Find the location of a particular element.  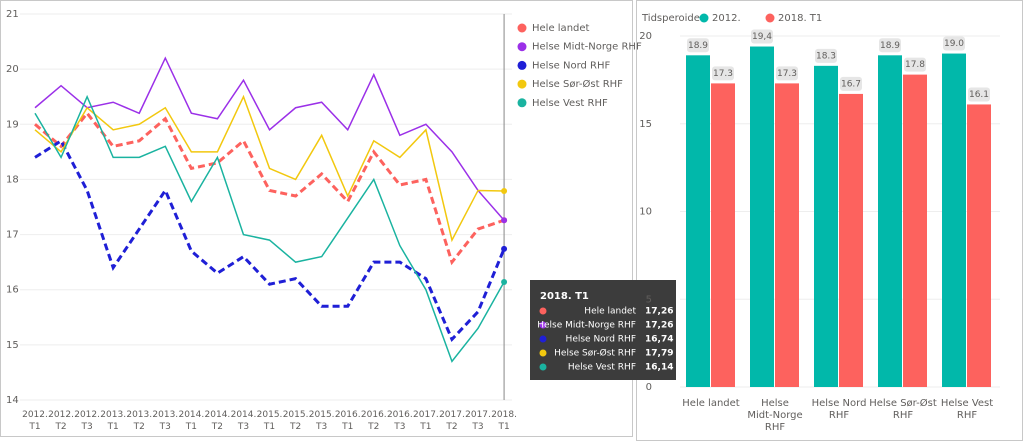

legend-label: Helse Vest RHF is located at coordinates (570, 103).